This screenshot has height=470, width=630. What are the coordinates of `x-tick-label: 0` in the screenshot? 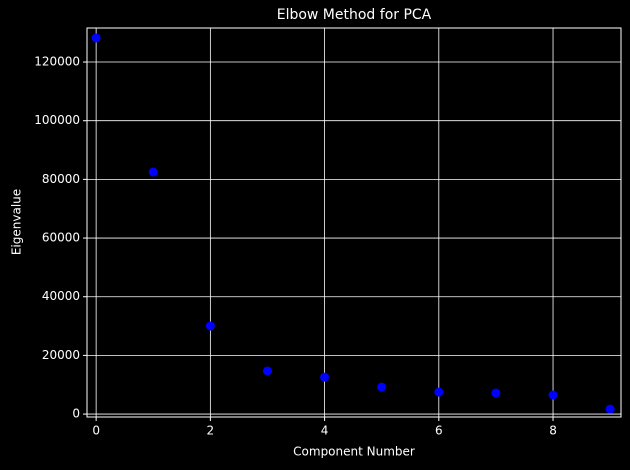 It's located at (96, 431).